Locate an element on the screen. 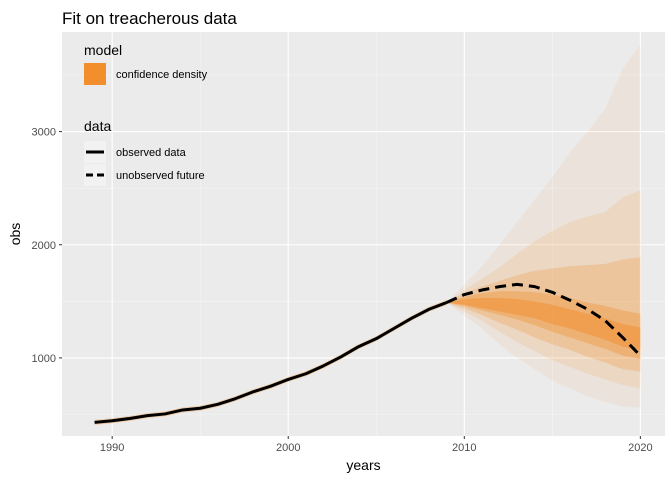  x-tick-label: 1990 is located at coordinates (112, 448).